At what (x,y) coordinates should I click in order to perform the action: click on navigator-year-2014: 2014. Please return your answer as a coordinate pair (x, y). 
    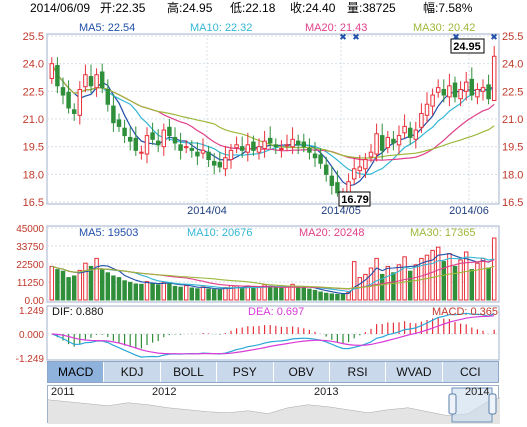
    Looking at the image, I should click on (477, 392).